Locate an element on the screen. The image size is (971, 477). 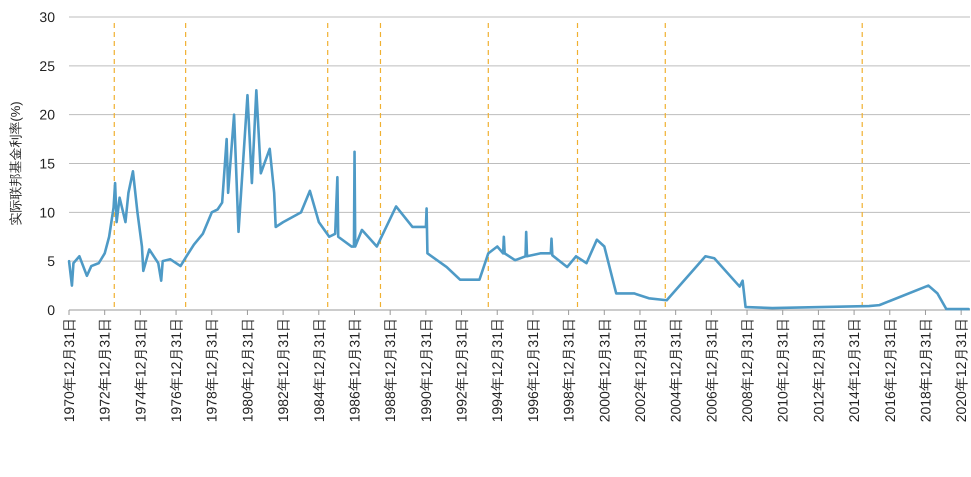
y-axis-title: 实际联邦基金利率(%) is located at coordinates (15, 163).